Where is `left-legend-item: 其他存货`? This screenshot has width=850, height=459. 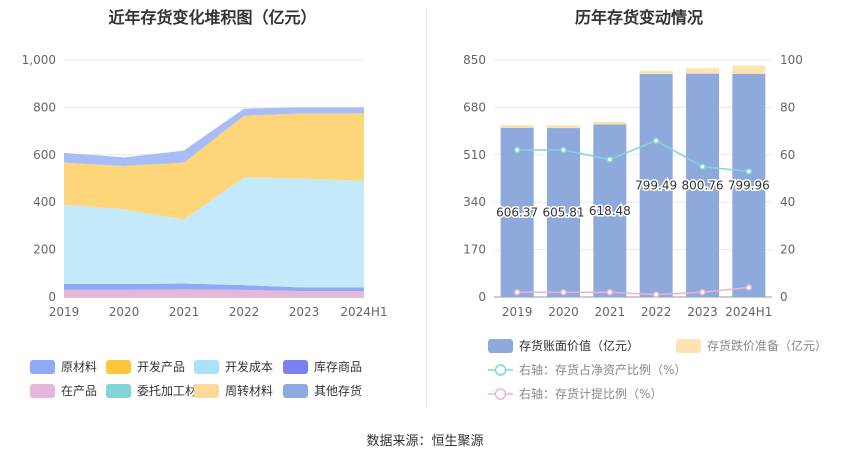
left-legend-item: 其他存货 is located at coordinates (322, 390).